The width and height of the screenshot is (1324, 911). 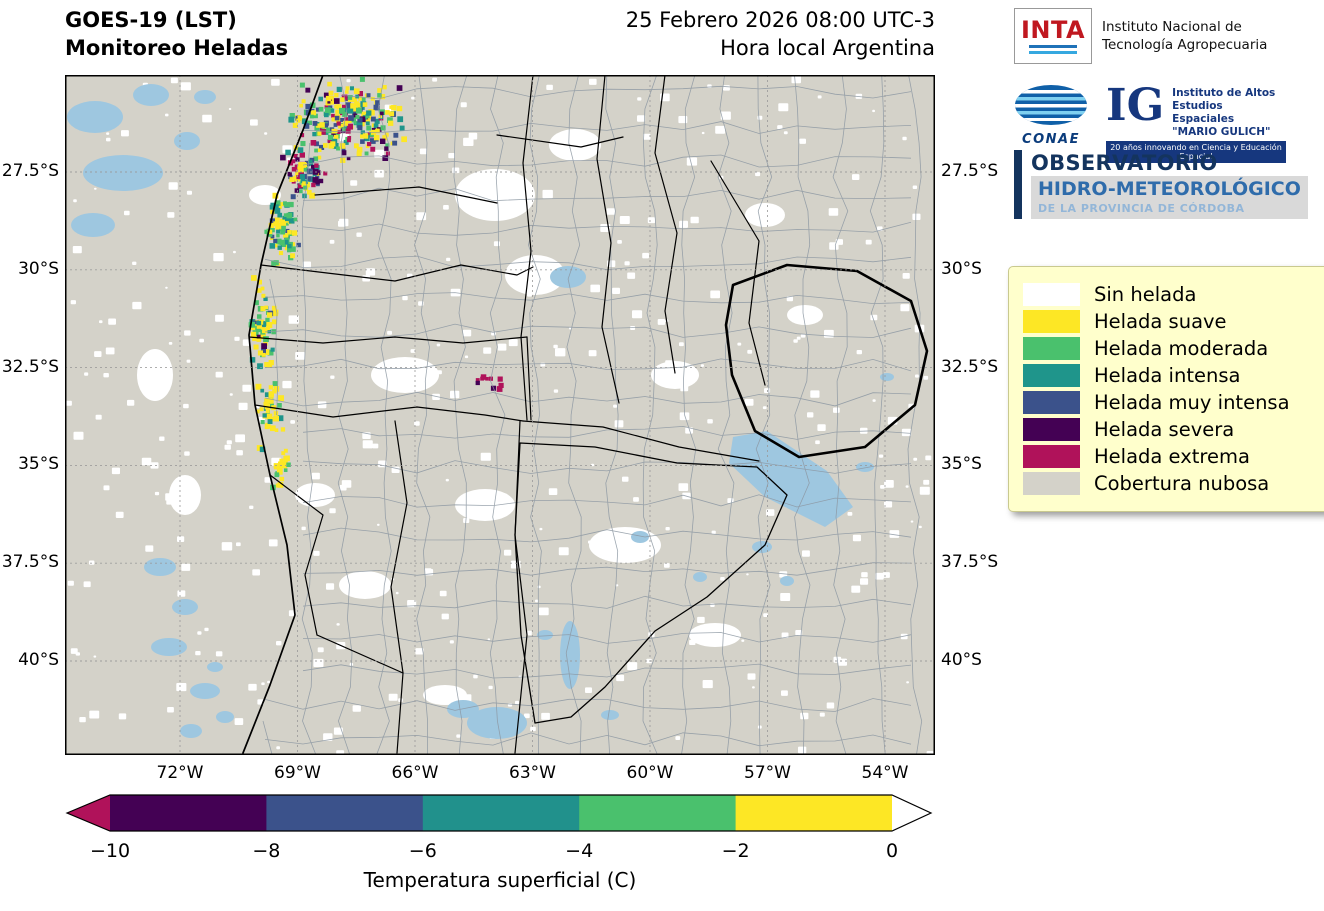 I want to click on lon-tick: 63°W, so click(x=532, y=773).